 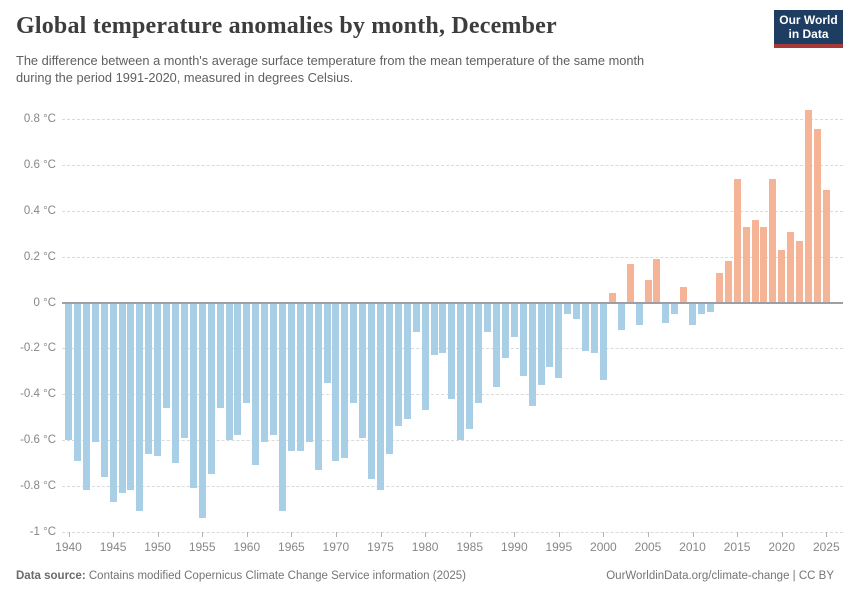 I want to click on x-tick-1955, so click(x=203, y=534).